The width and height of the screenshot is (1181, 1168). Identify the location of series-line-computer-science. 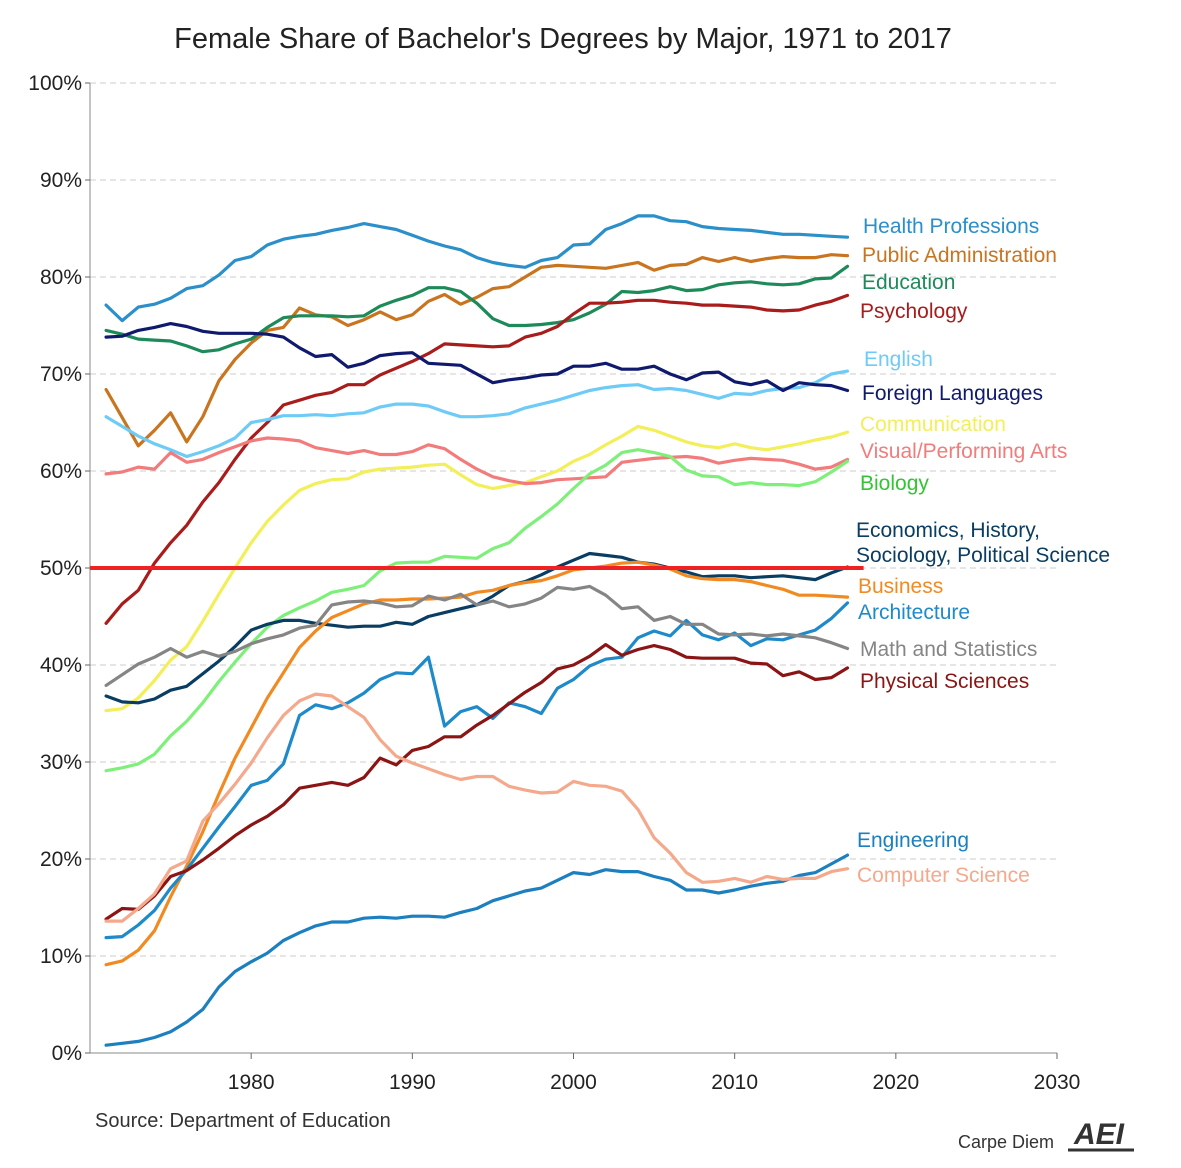
(477, 807).